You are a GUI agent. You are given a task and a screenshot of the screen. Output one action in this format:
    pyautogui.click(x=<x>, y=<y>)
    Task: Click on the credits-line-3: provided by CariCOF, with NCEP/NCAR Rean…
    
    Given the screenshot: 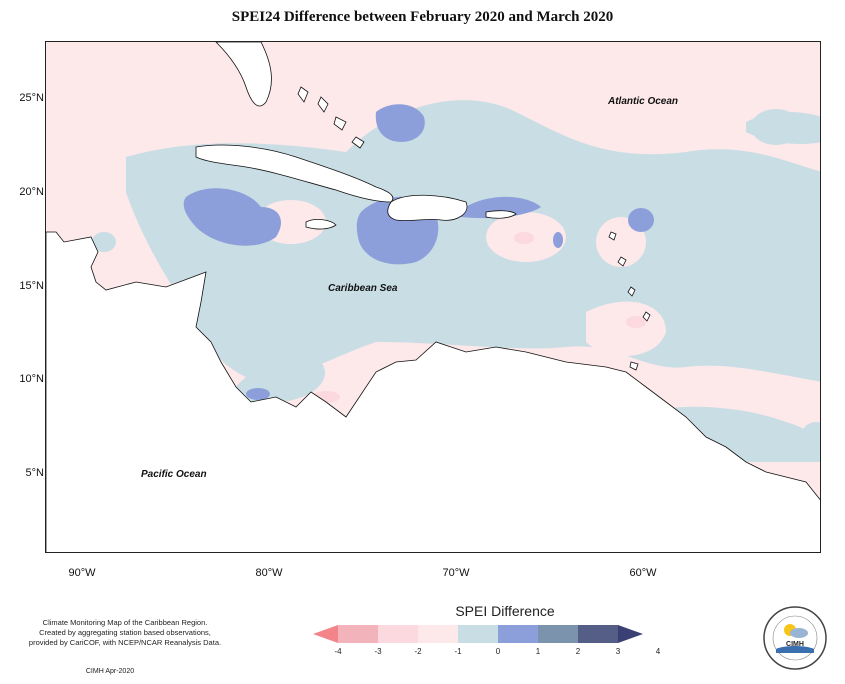 What is the action you would take?
    pyautogui.click(x=125, y=642)
    